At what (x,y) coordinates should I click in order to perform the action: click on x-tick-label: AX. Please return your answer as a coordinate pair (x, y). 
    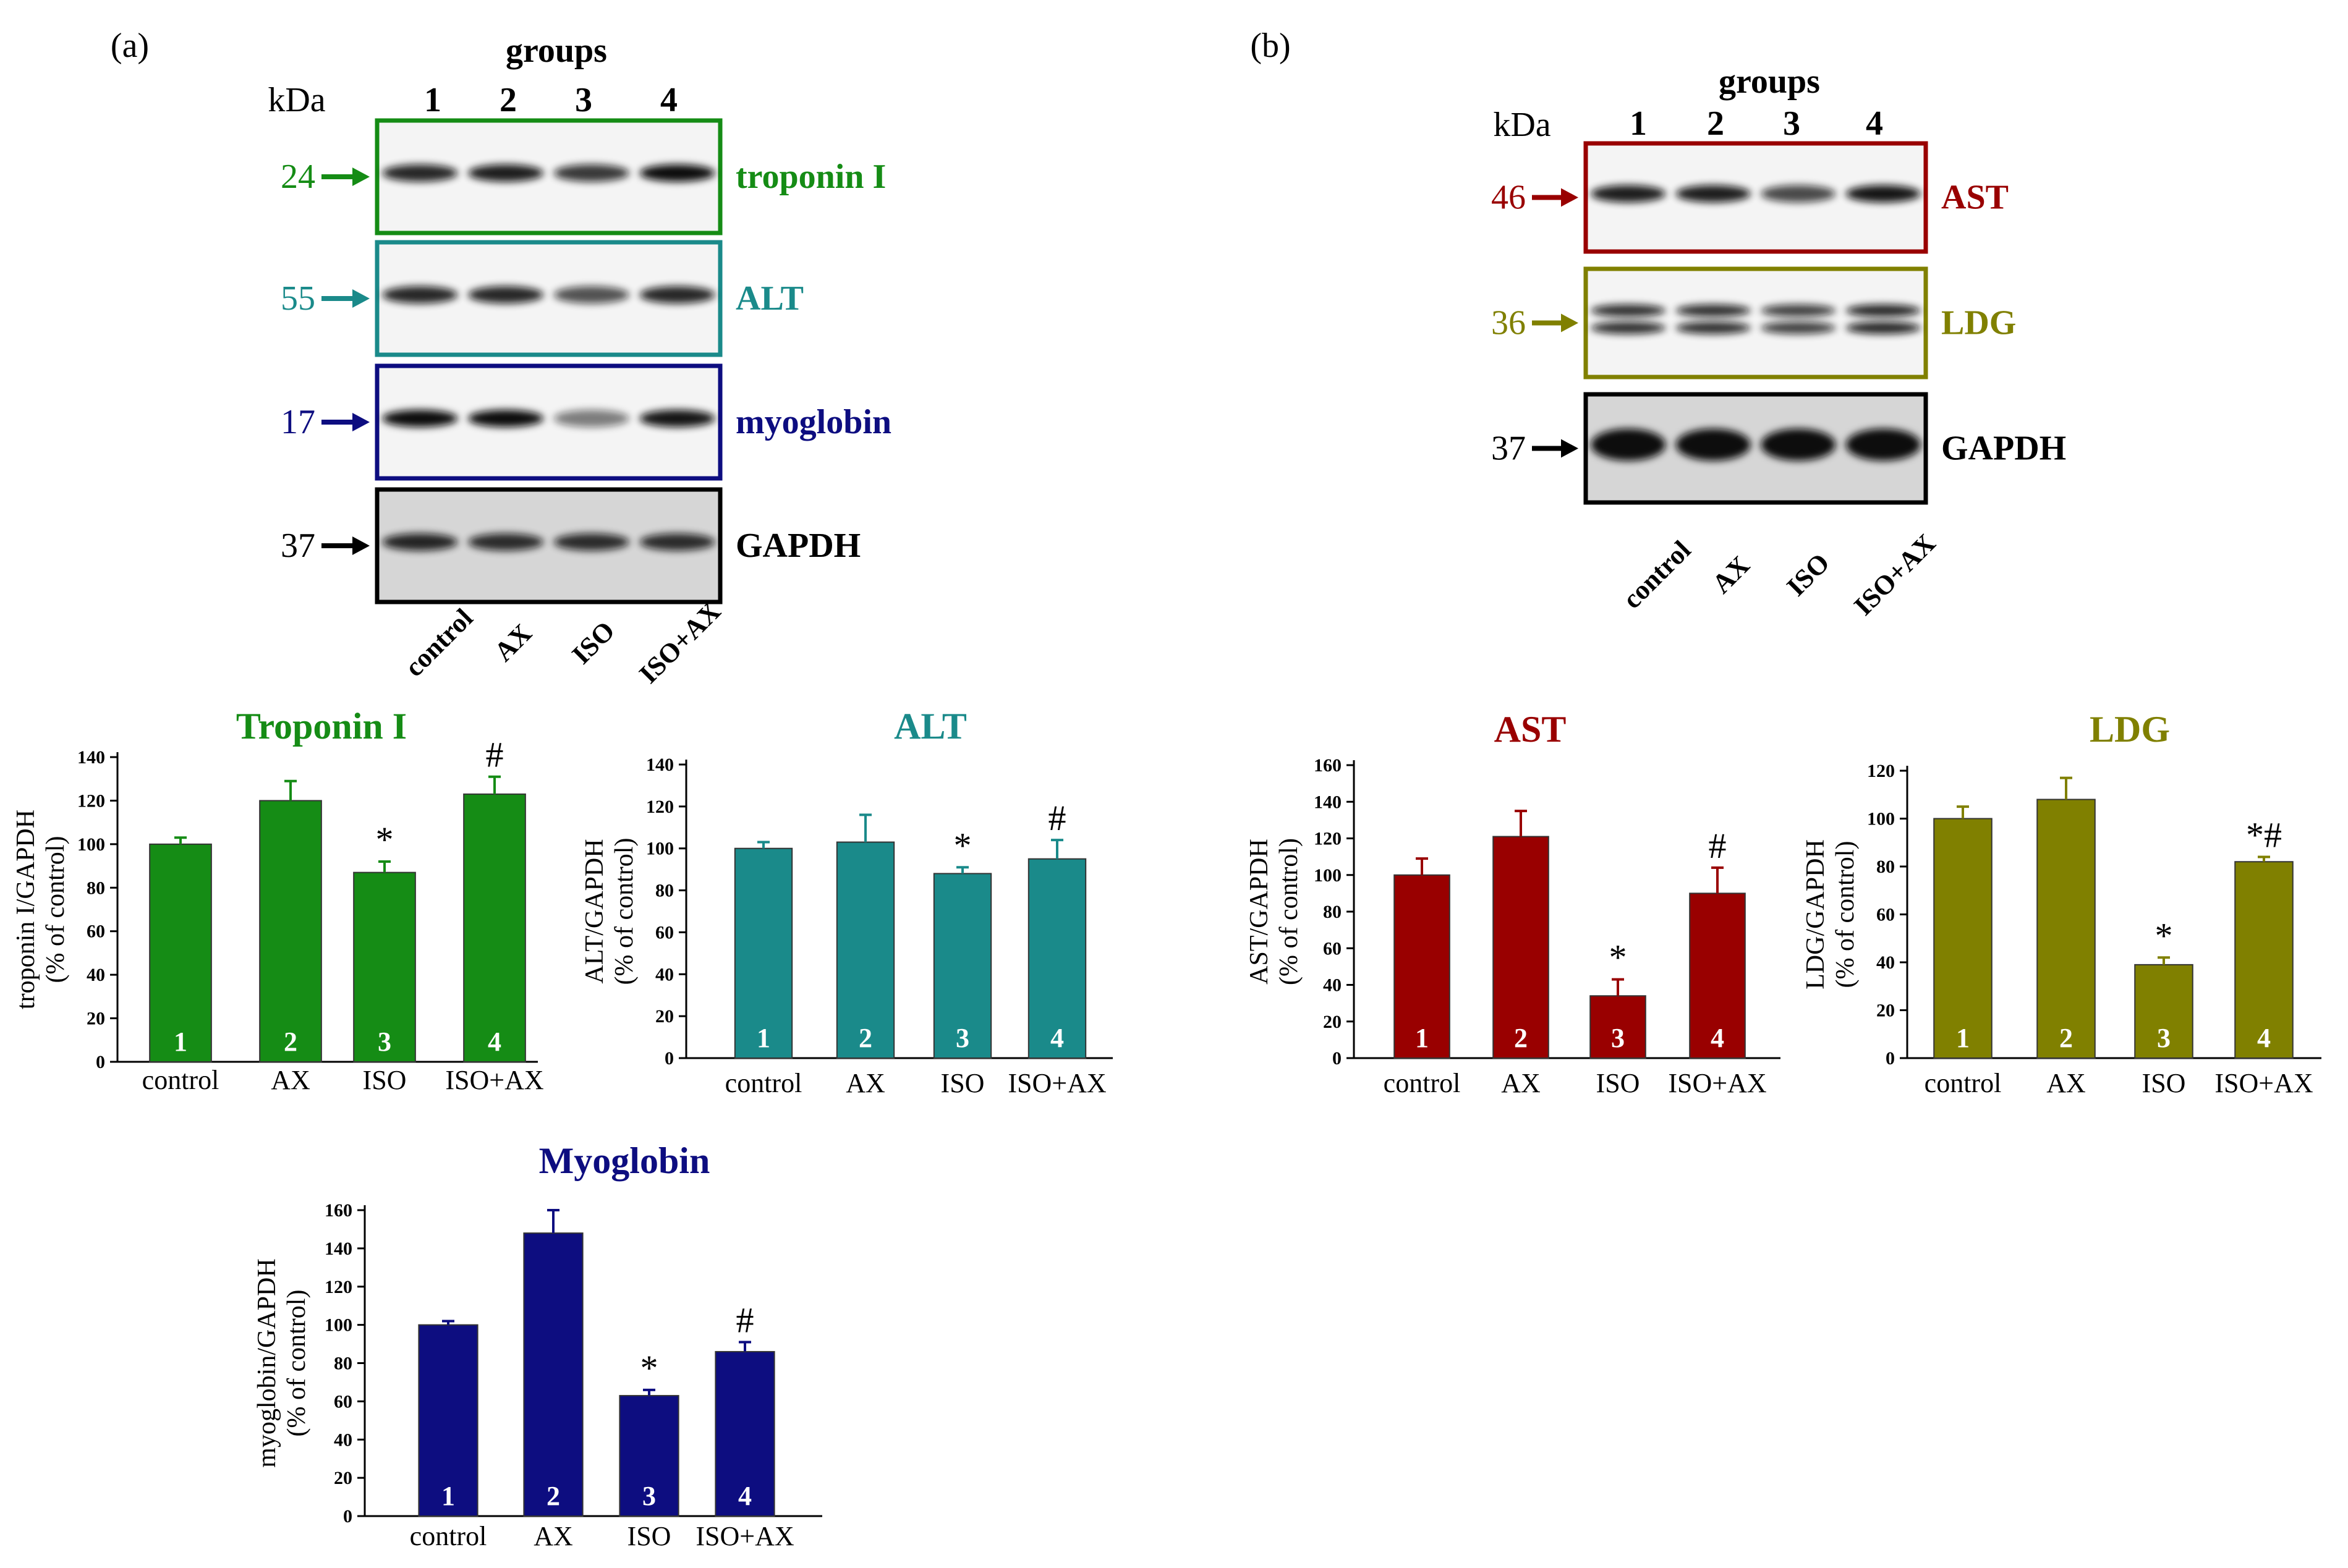
    Looking at the image, I should click on (2066, 1083).